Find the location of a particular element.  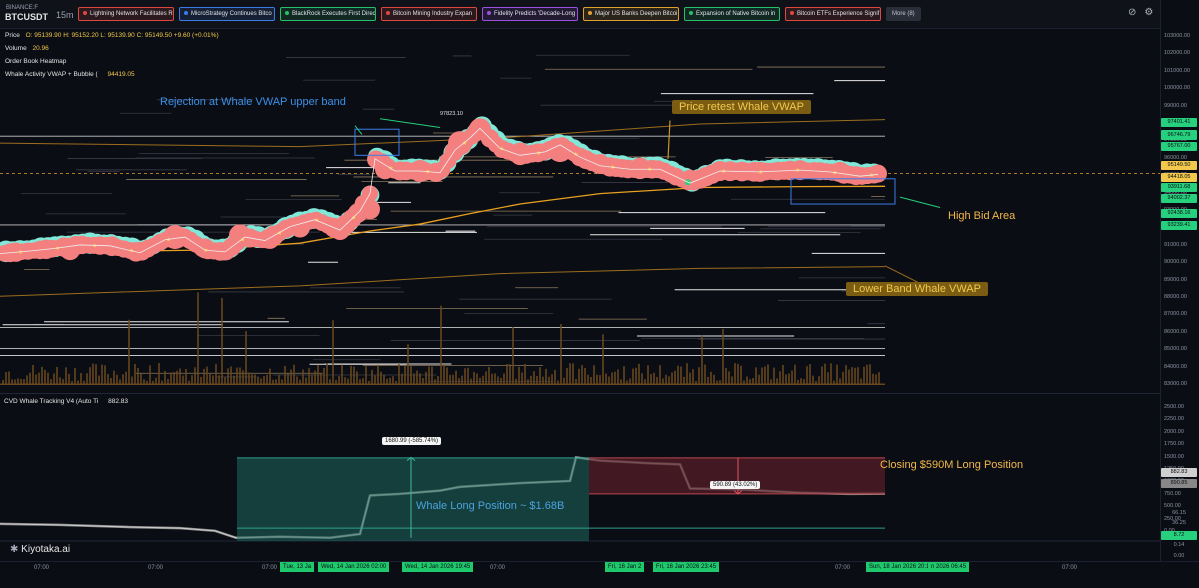

settings-icon: ⚙ is located at coordinates (1149, 12).